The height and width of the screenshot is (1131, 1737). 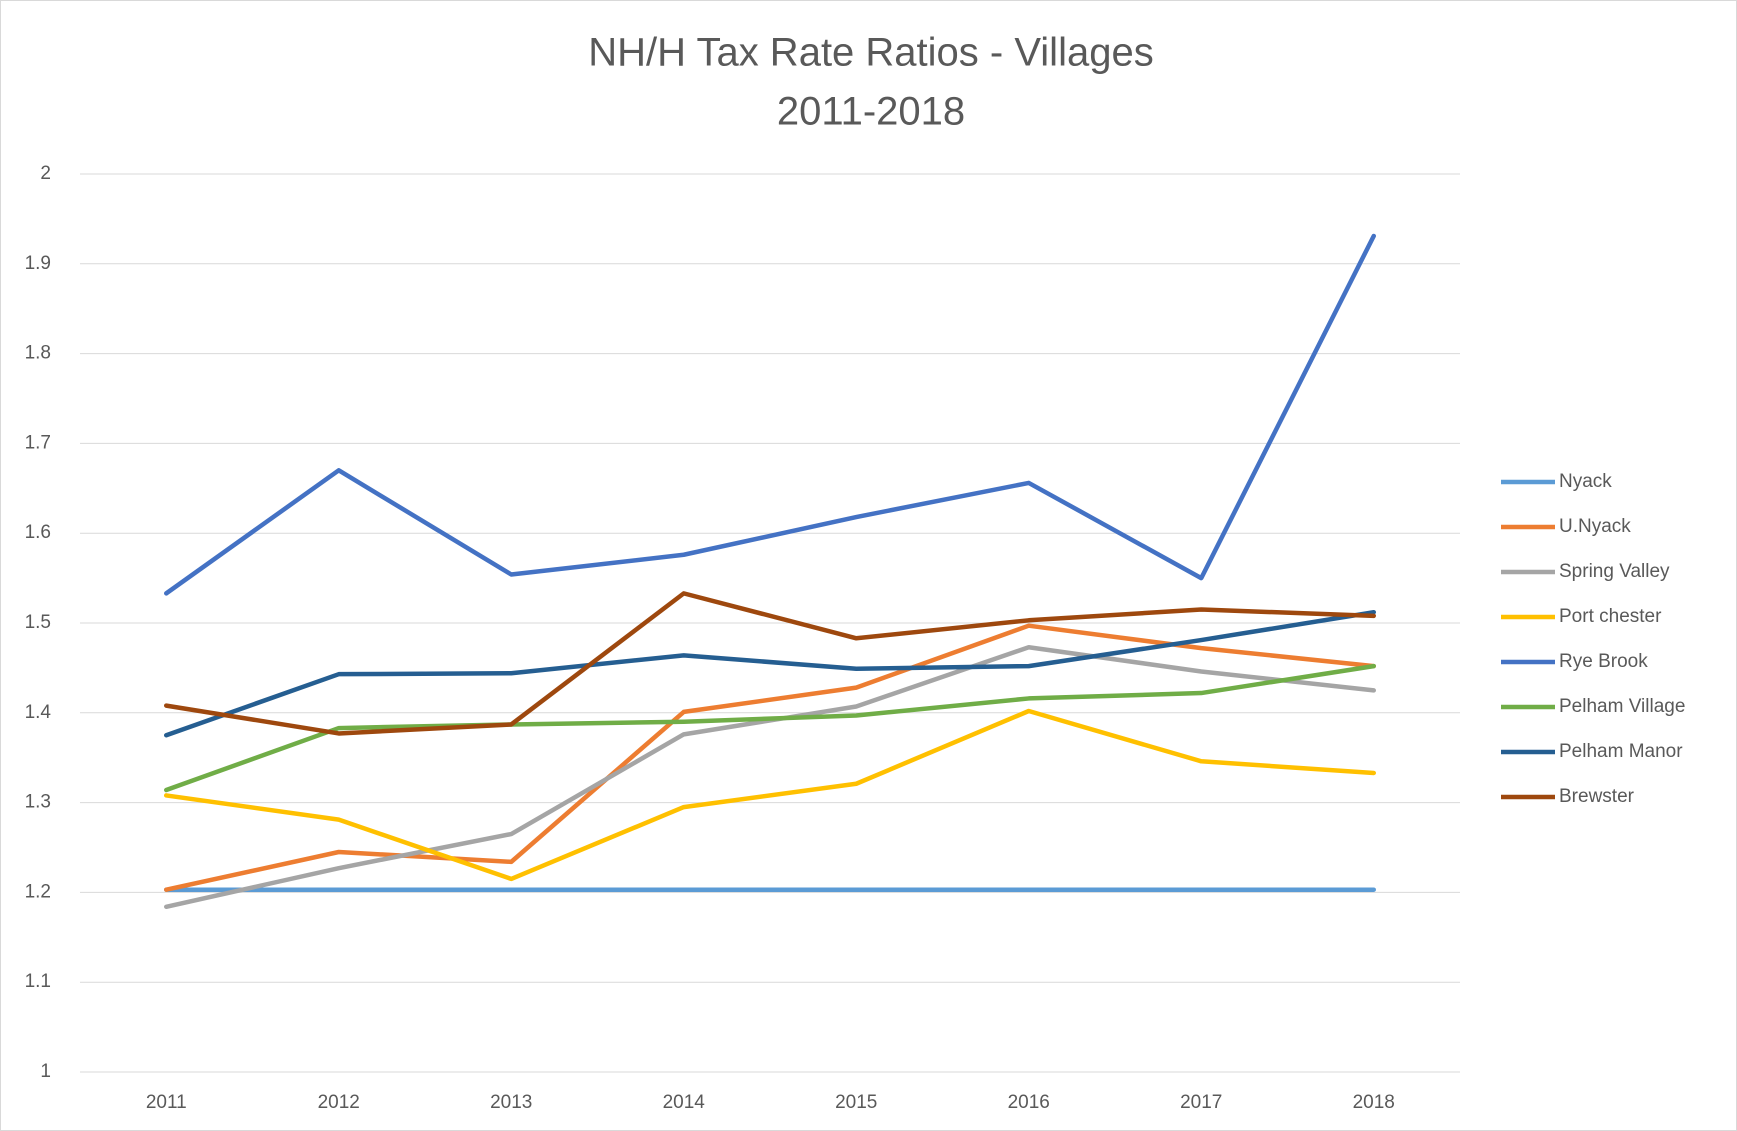 I want to click on chart-title: NH/H Tax Rate Ratios - Villages, so click(x=870, y=53).